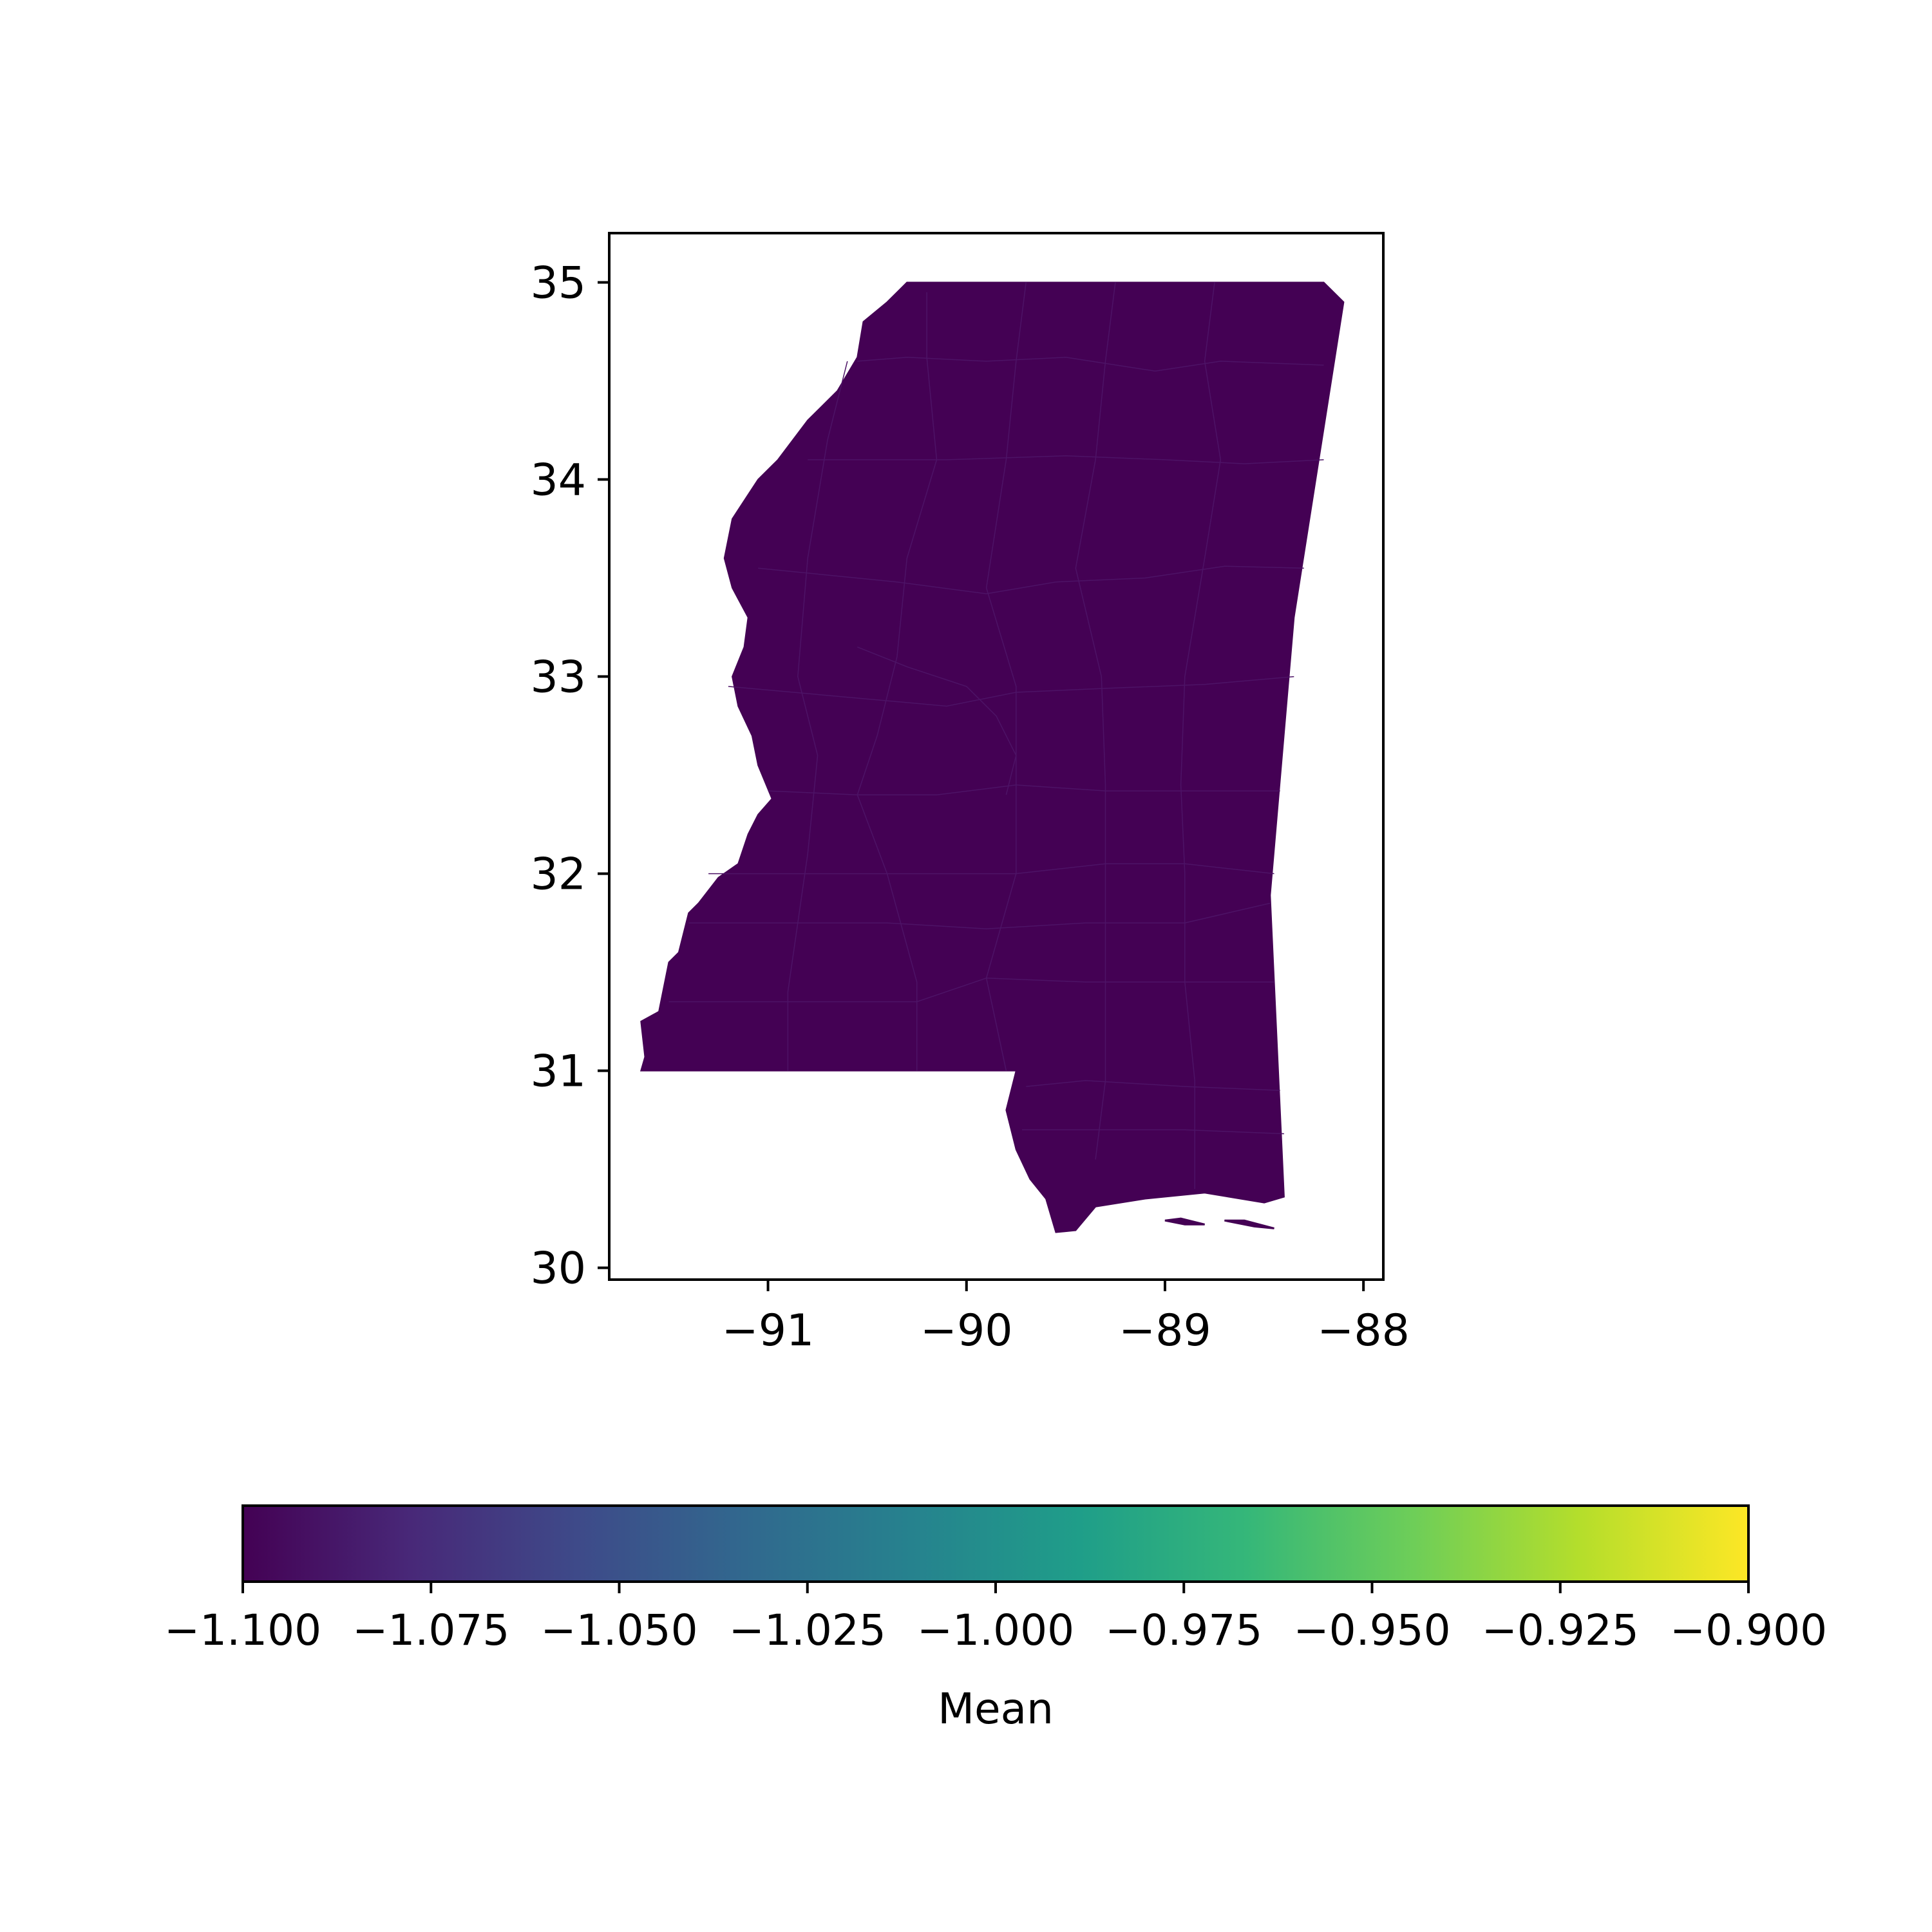 The height and width of the screenshot is (1932, 1932). What do you see at coordinates (1165, 1331) in the screenshot?
I see `x-tick-label: −89` at bounding box center [1165, 1331].